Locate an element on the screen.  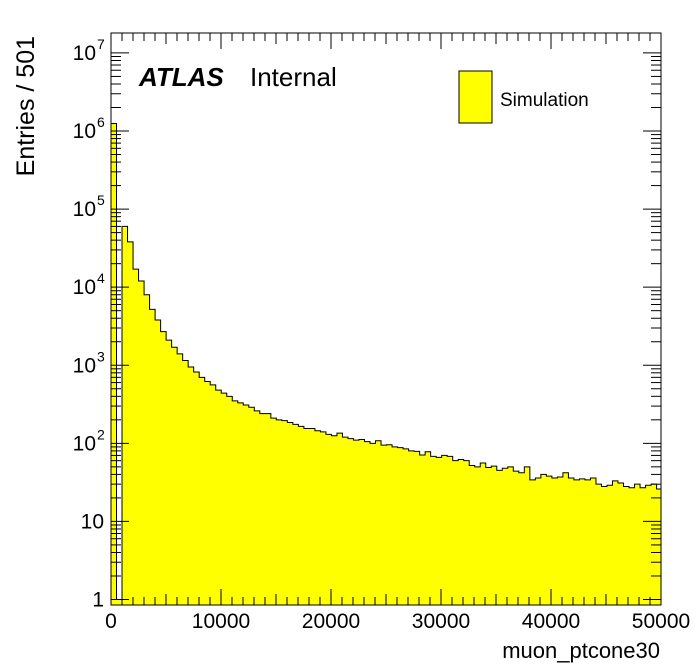
y-tick-label-exponent: 3 is located at coordinates (101, 356).